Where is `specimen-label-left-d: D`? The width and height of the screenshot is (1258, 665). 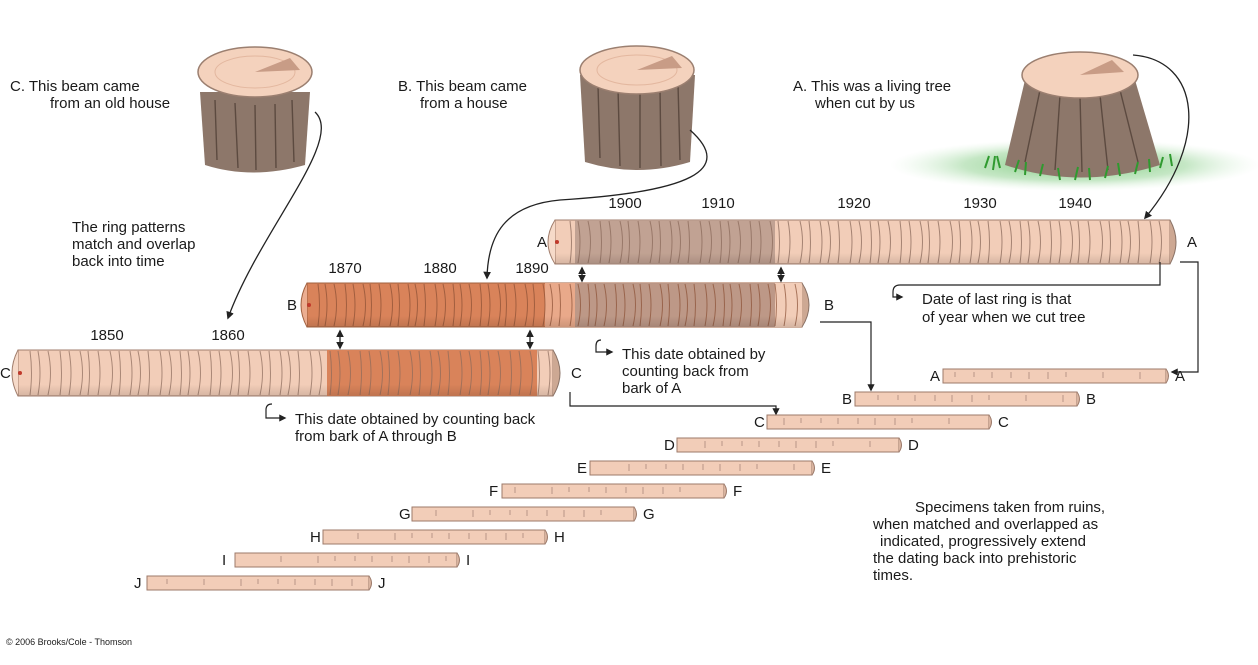 specimen-label-left-d: D is located at coordinates (669, 445).